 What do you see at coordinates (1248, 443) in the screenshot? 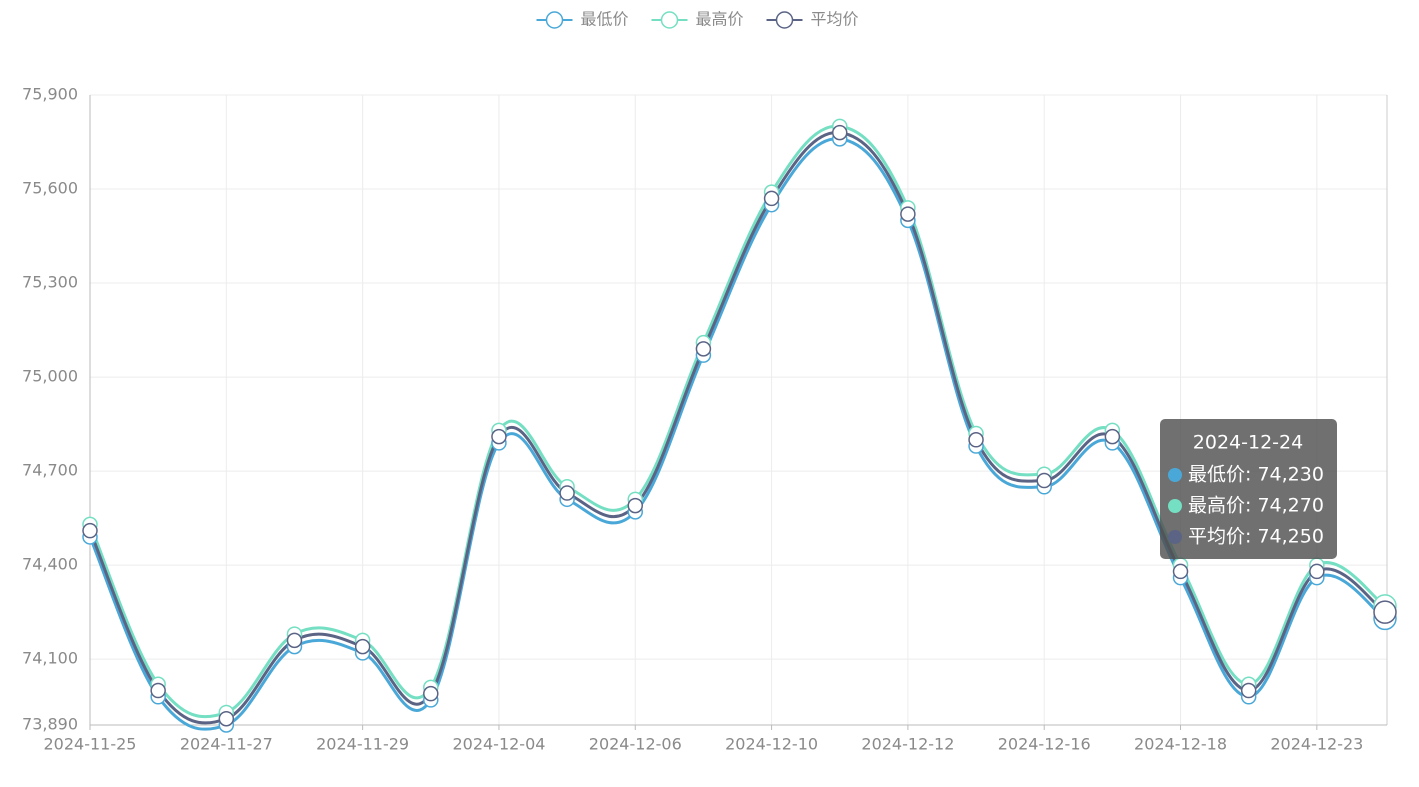
I see `tooltip-title: 2024-12-24` at bounding box center [1248, 443].